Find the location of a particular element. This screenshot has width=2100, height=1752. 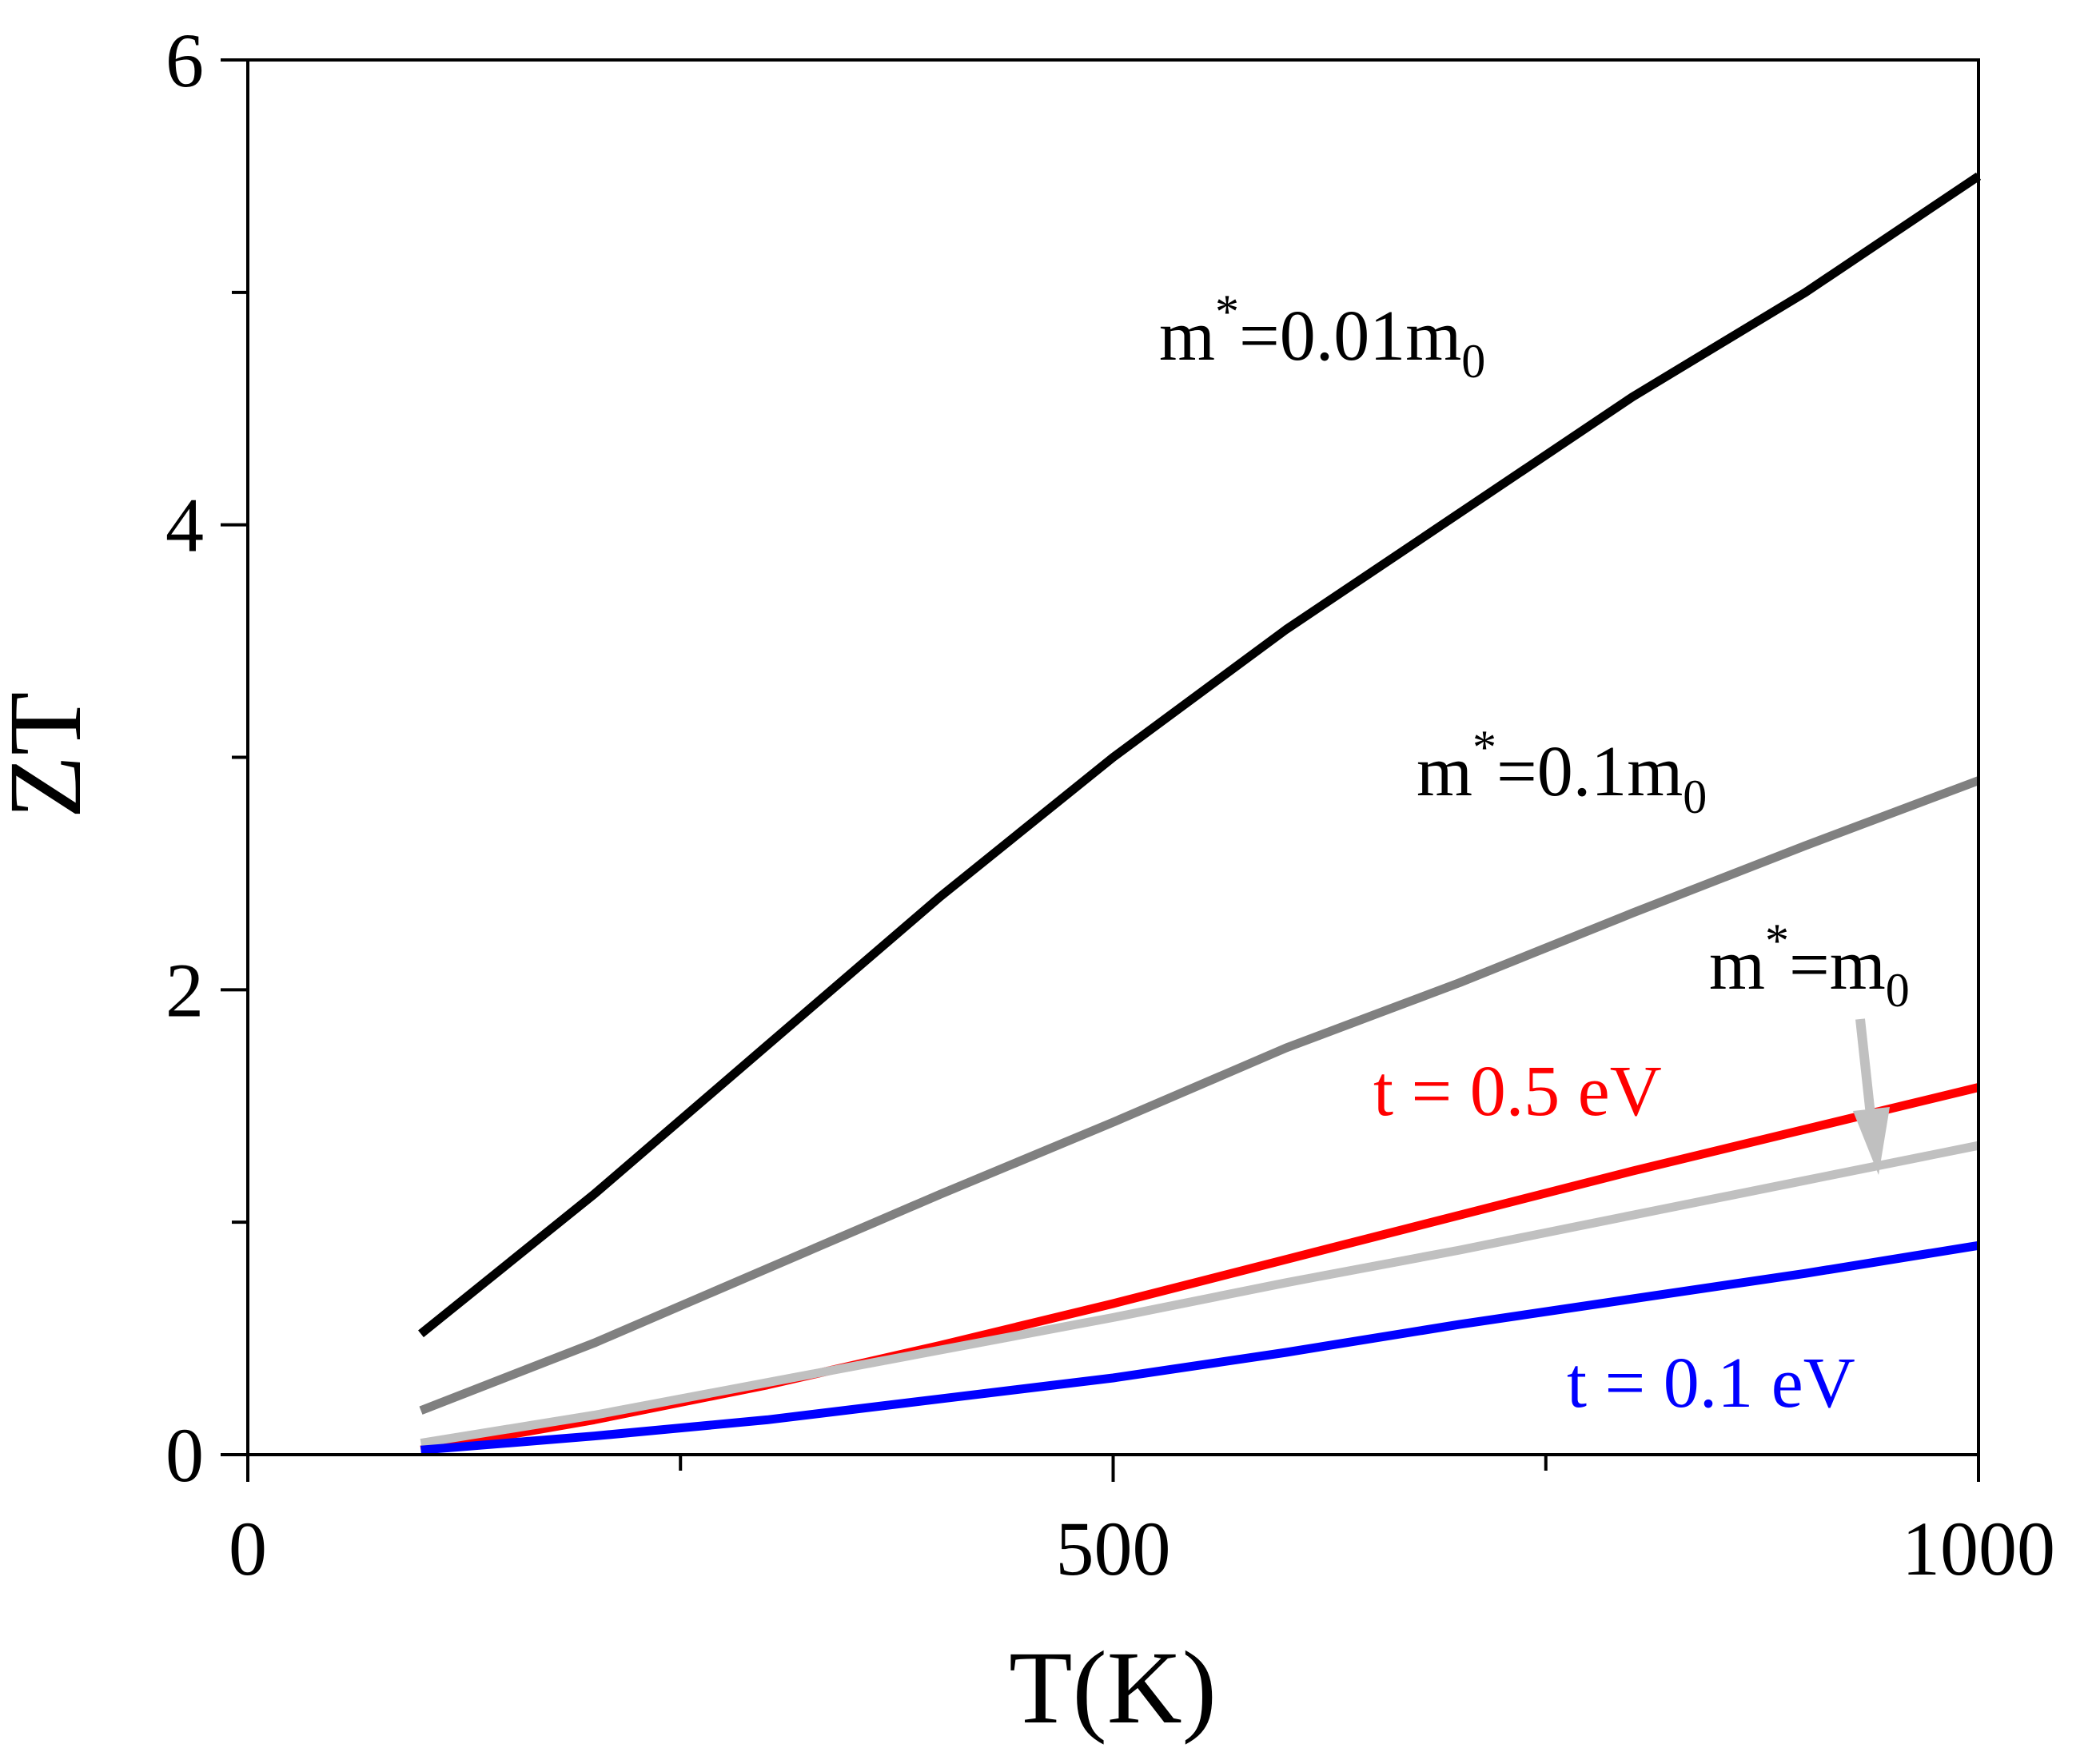

y-tick-label: 4 is located at coordinates (184, 525).